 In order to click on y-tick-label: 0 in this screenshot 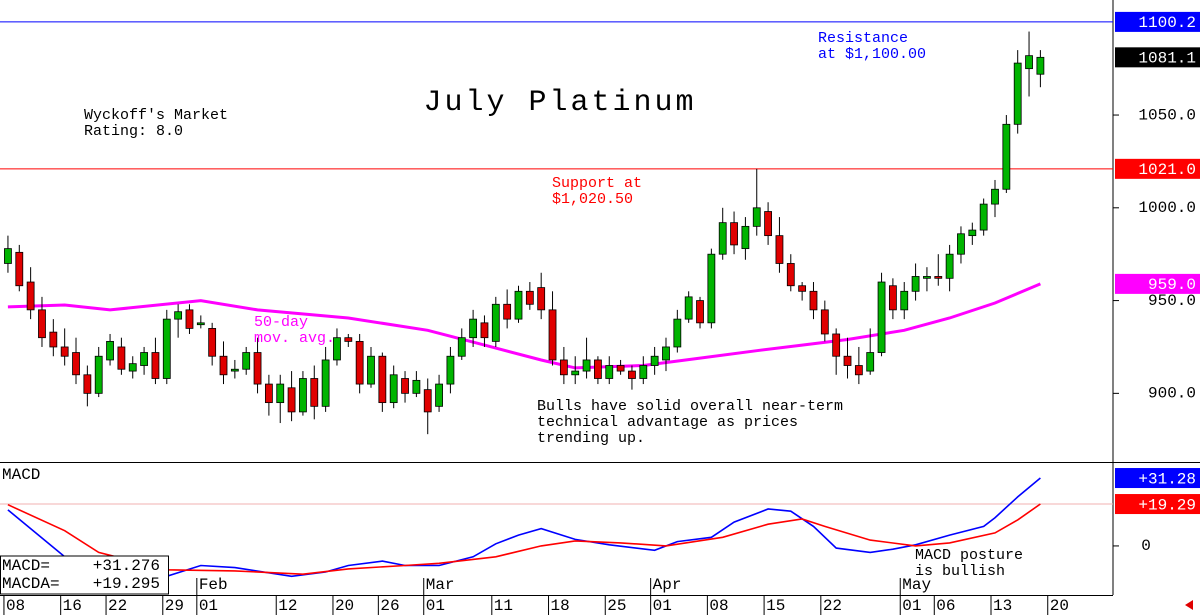, I will do `click(1146, 546)`.